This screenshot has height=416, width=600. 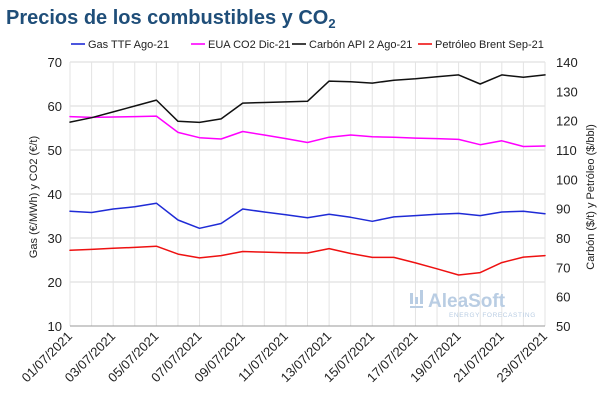 I want to click on y-axis-title-right: Carbón ($/t) y Petróleo ($/bbl), so click(x=591, y=197).